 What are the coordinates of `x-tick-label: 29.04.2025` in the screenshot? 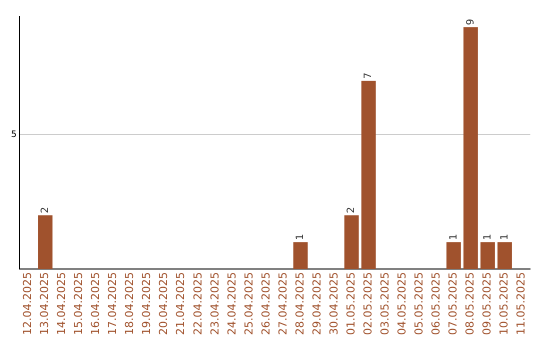 It's located at (317, 304).